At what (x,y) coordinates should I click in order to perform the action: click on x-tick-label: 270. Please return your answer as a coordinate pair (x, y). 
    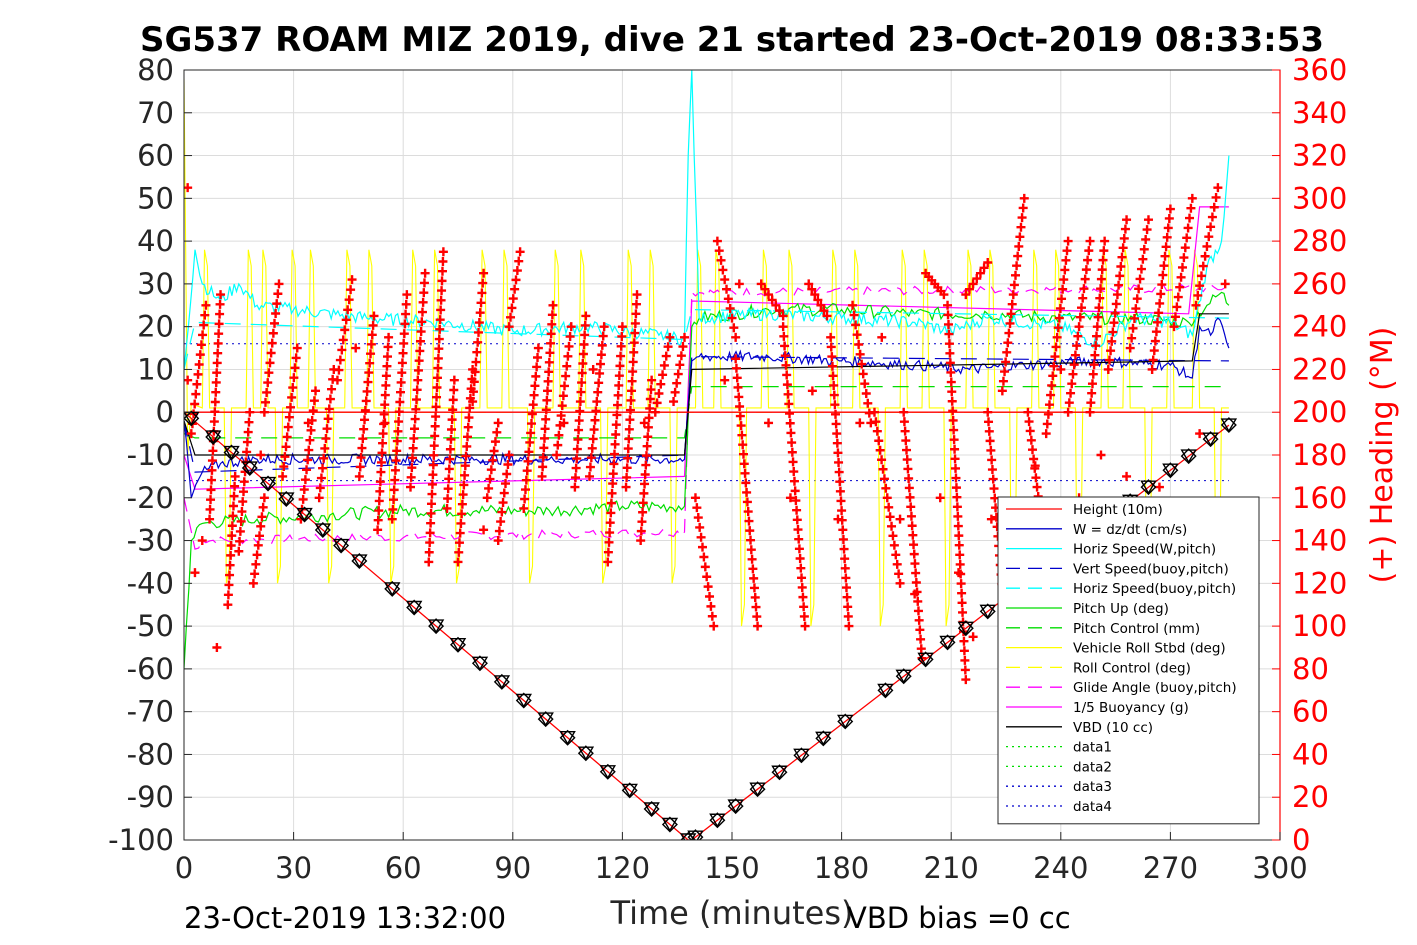
    Looking at the image, I should click on (1170, 868).